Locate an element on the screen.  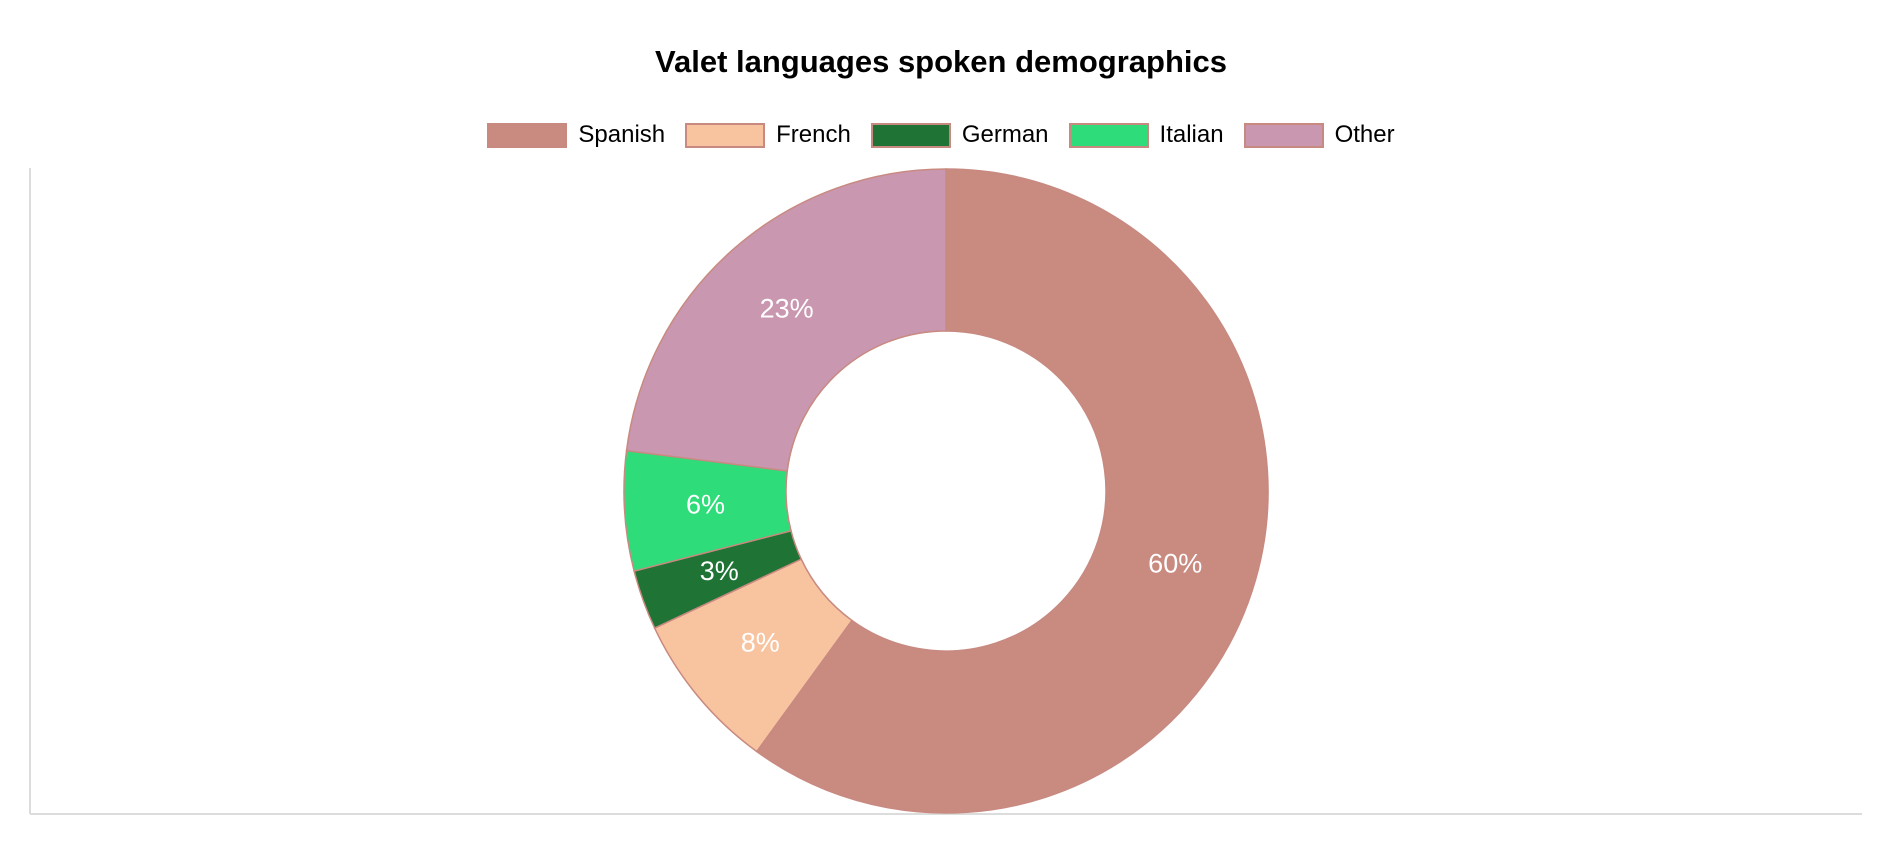
slice-other is located at coordinates (786, 320).